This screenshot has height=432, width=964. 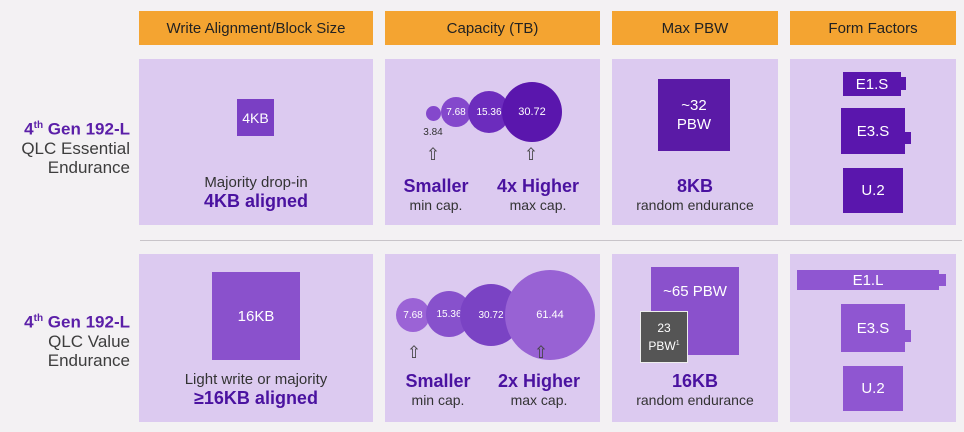 I want to click on pbw-big: 16KB, so click(x=695, y=381).